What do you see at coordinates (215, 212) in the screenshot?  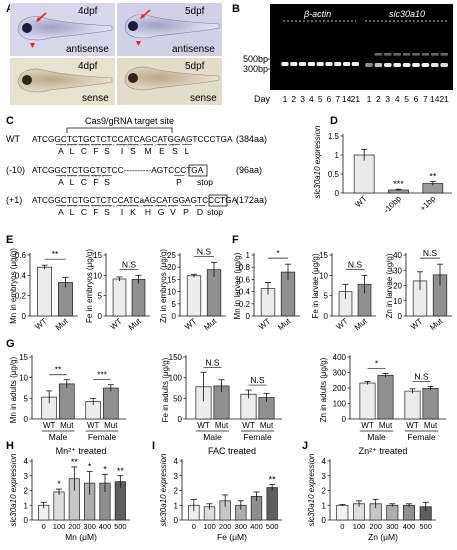 I see `amino-acid-label: stop` at bounding box center [215, 212].